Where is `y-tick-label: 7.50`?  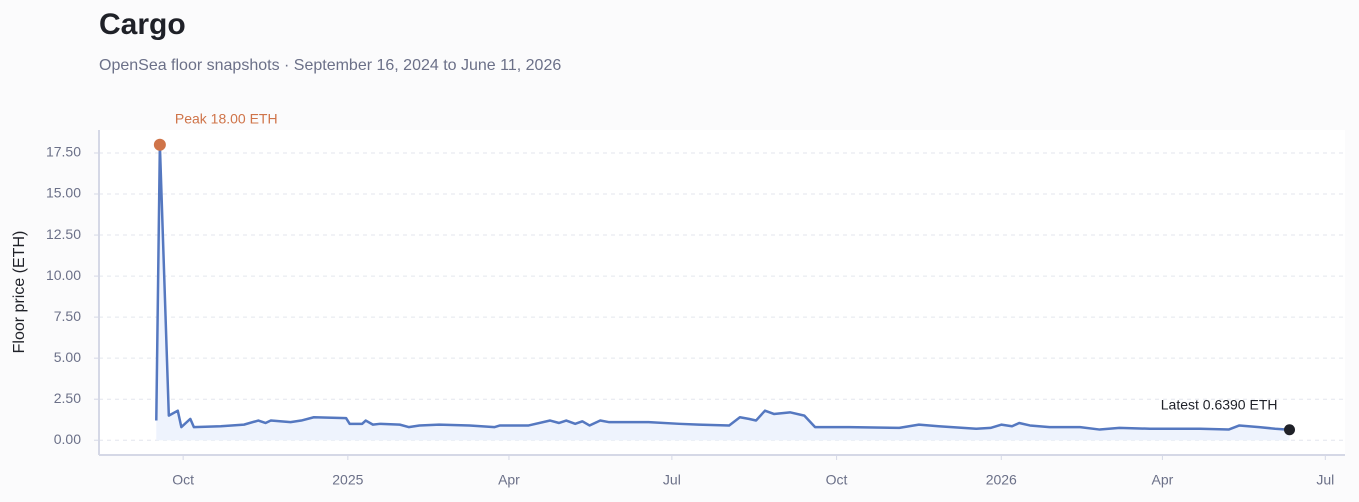 y-tick-label: 7.50 is located at coordinates (67, 316).